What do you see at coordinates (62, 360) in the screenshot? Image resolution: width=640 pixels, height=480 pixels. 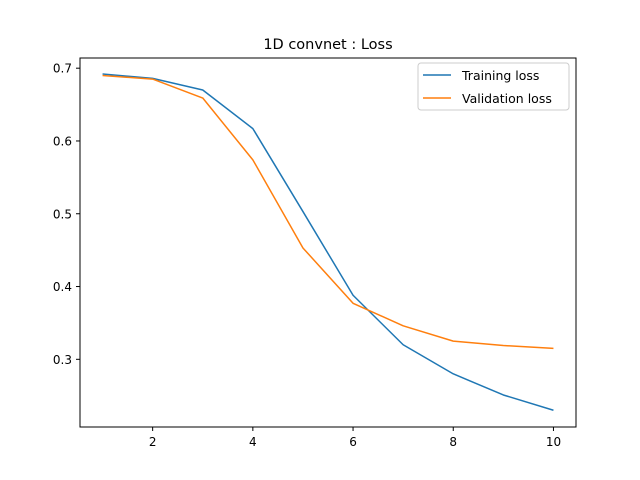 I see `y-tick-label: 0.3` at bounding box center [62, 360].